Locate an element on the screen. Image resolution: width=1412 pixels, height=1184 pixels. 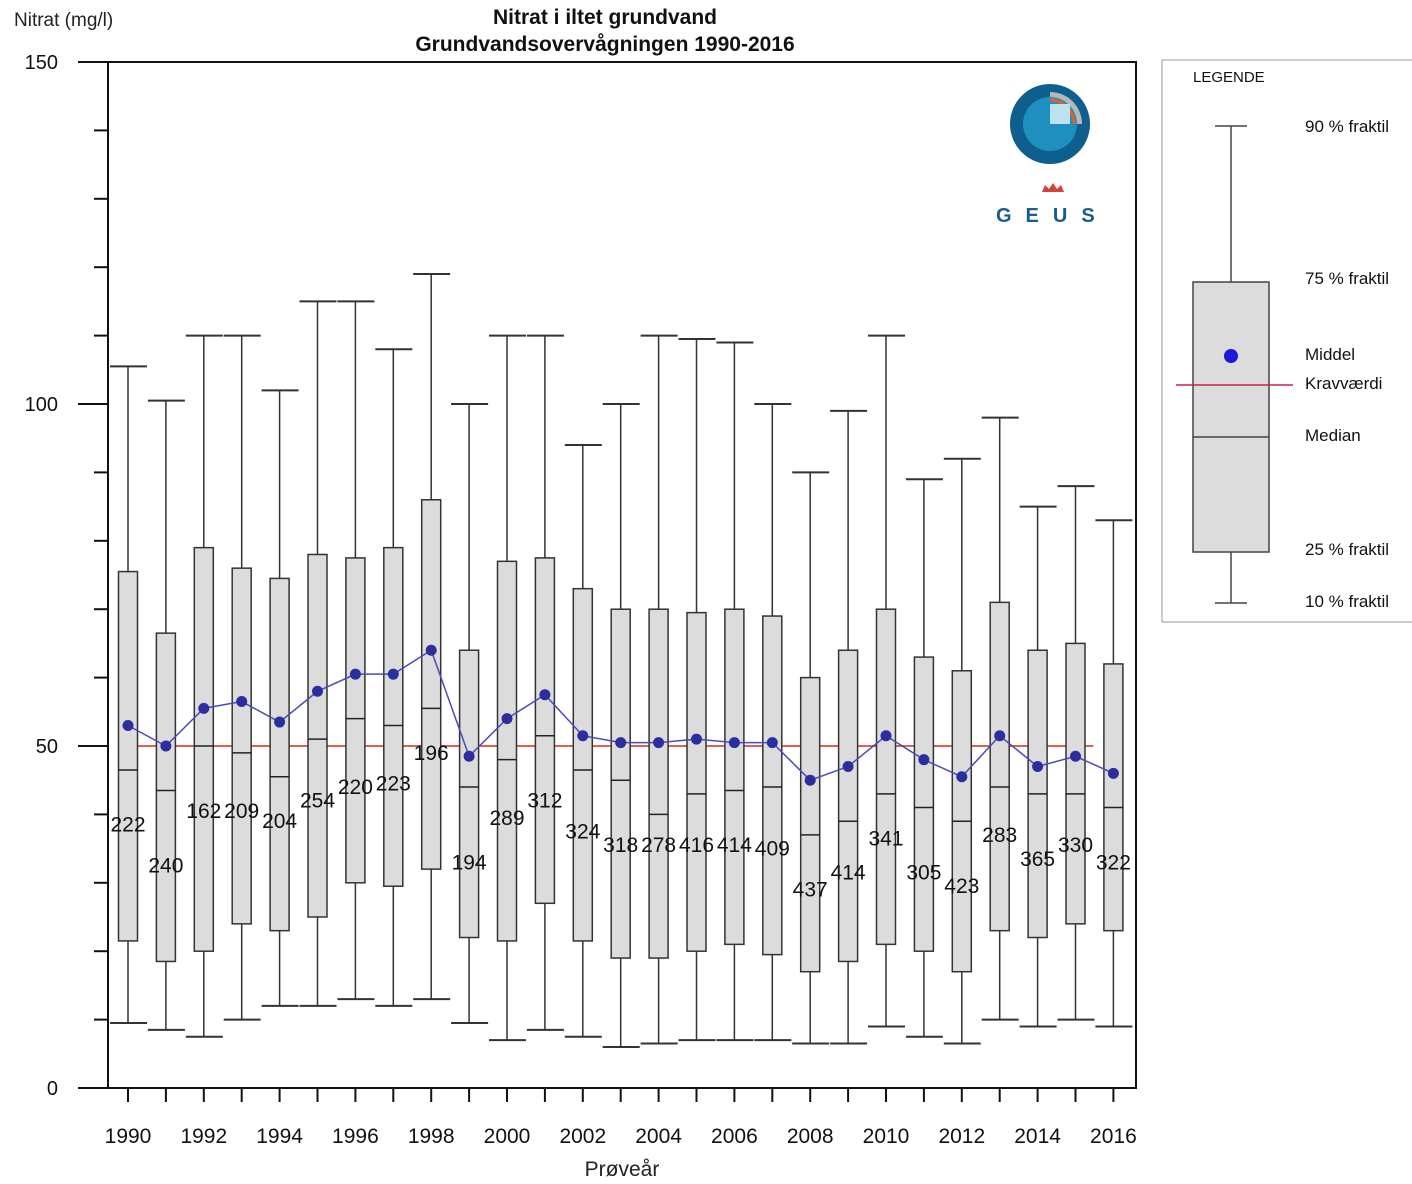
box-2006 is located at coordinates (735, 691).